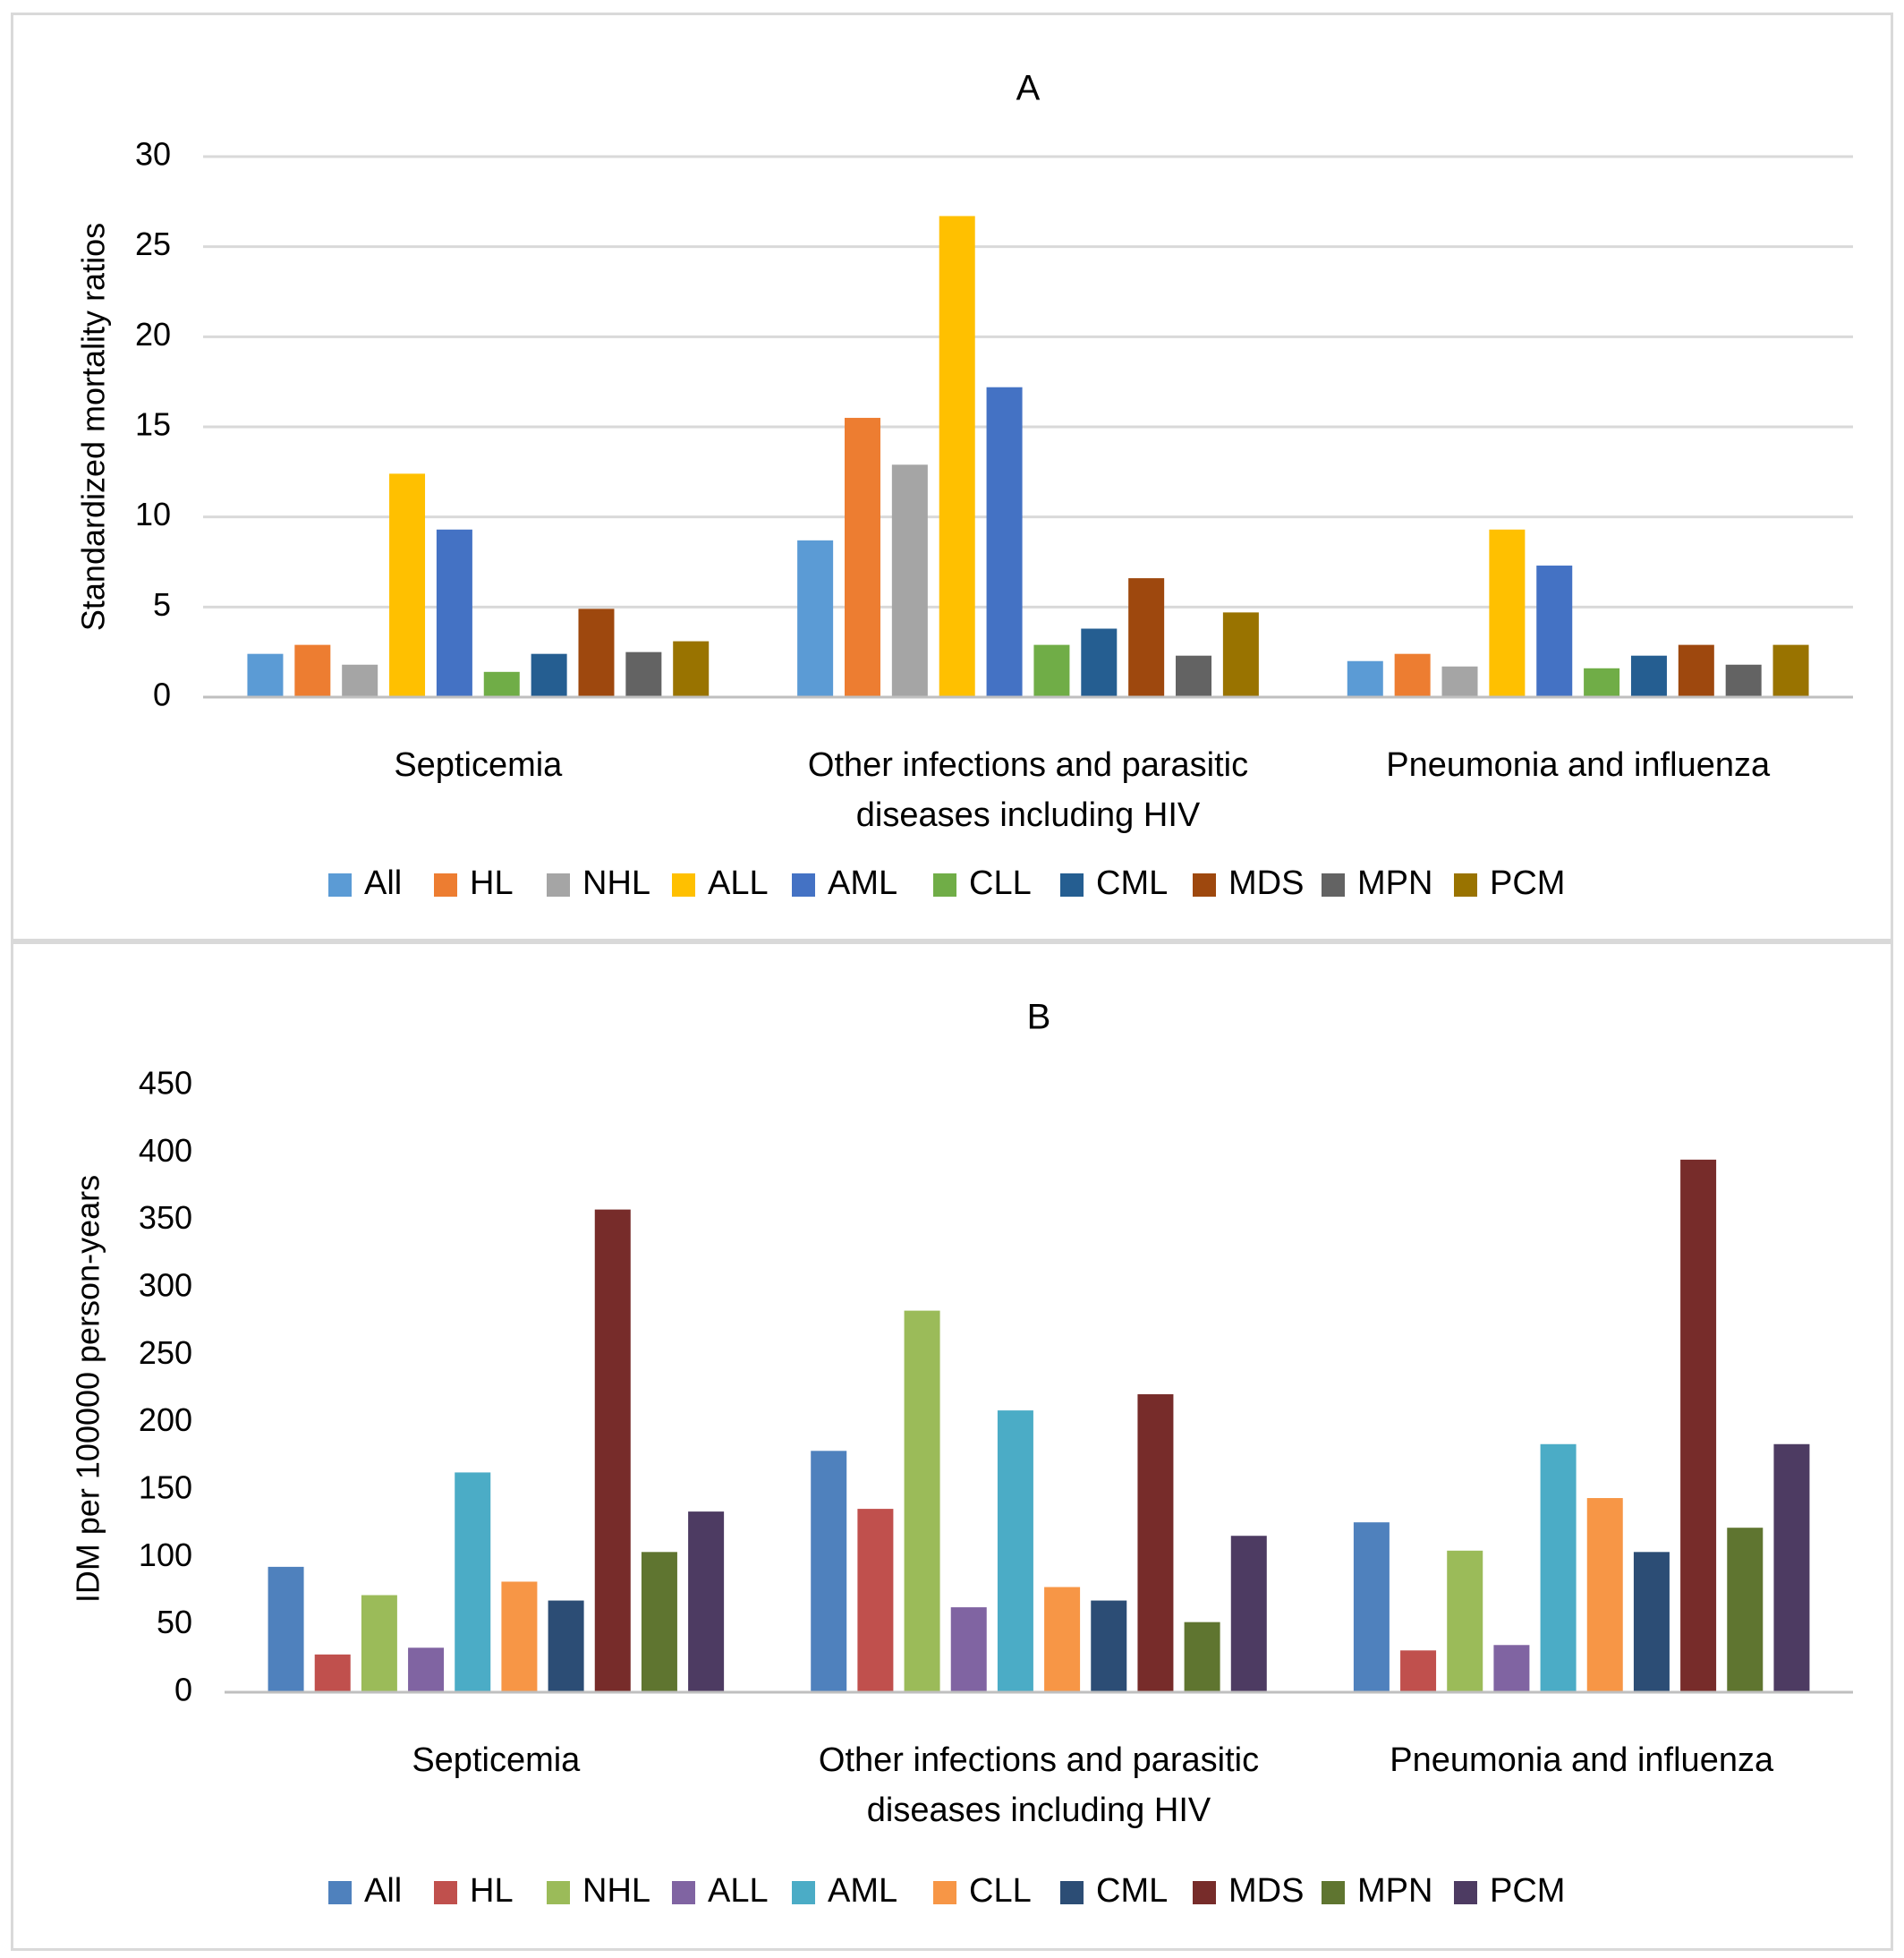 The width and height of the screenshot is (1904, 1958). Describe the element at coordinates (165, 1217) in the screenshot. I see `chart-b-y-tick-label: 350` at that location.